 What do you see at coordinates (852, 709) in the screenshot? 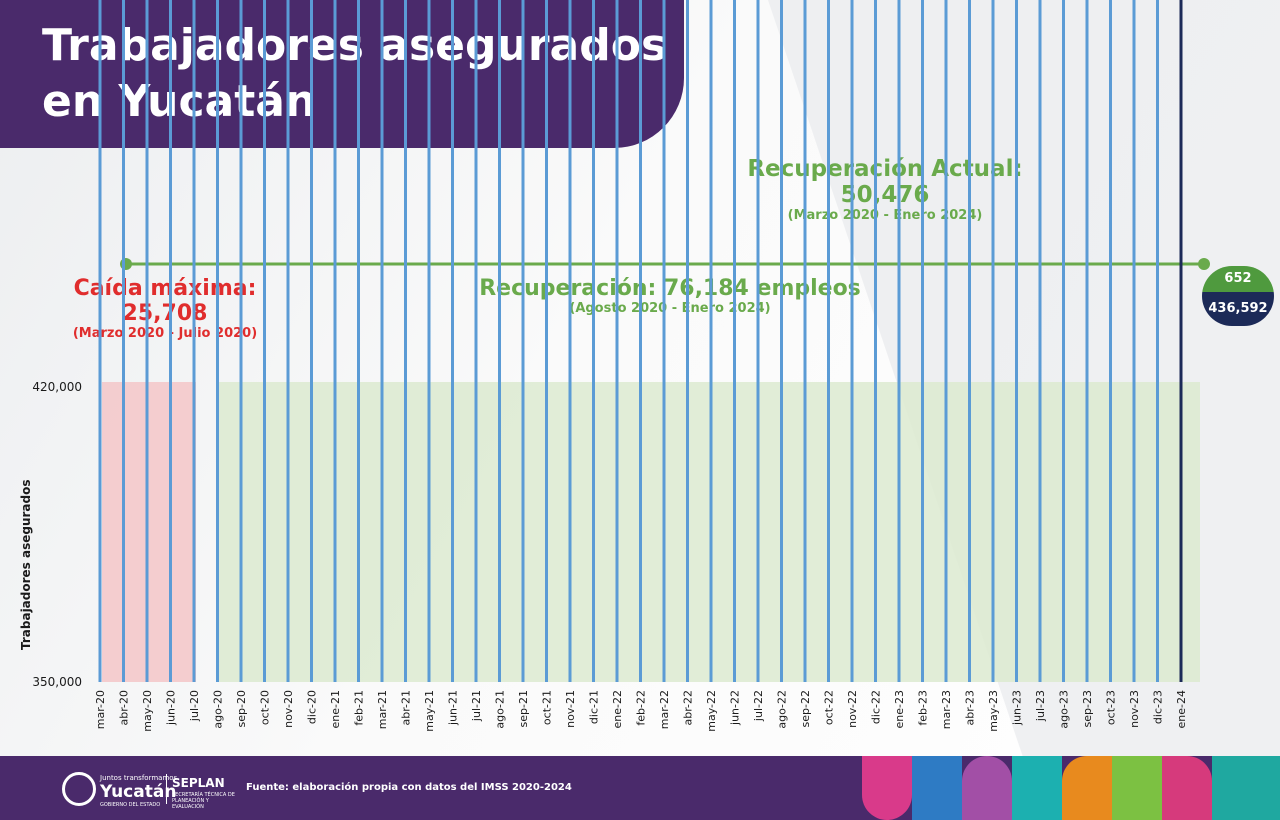
I see `x-tick-label: nov-22` at bounding box center [852, 709].